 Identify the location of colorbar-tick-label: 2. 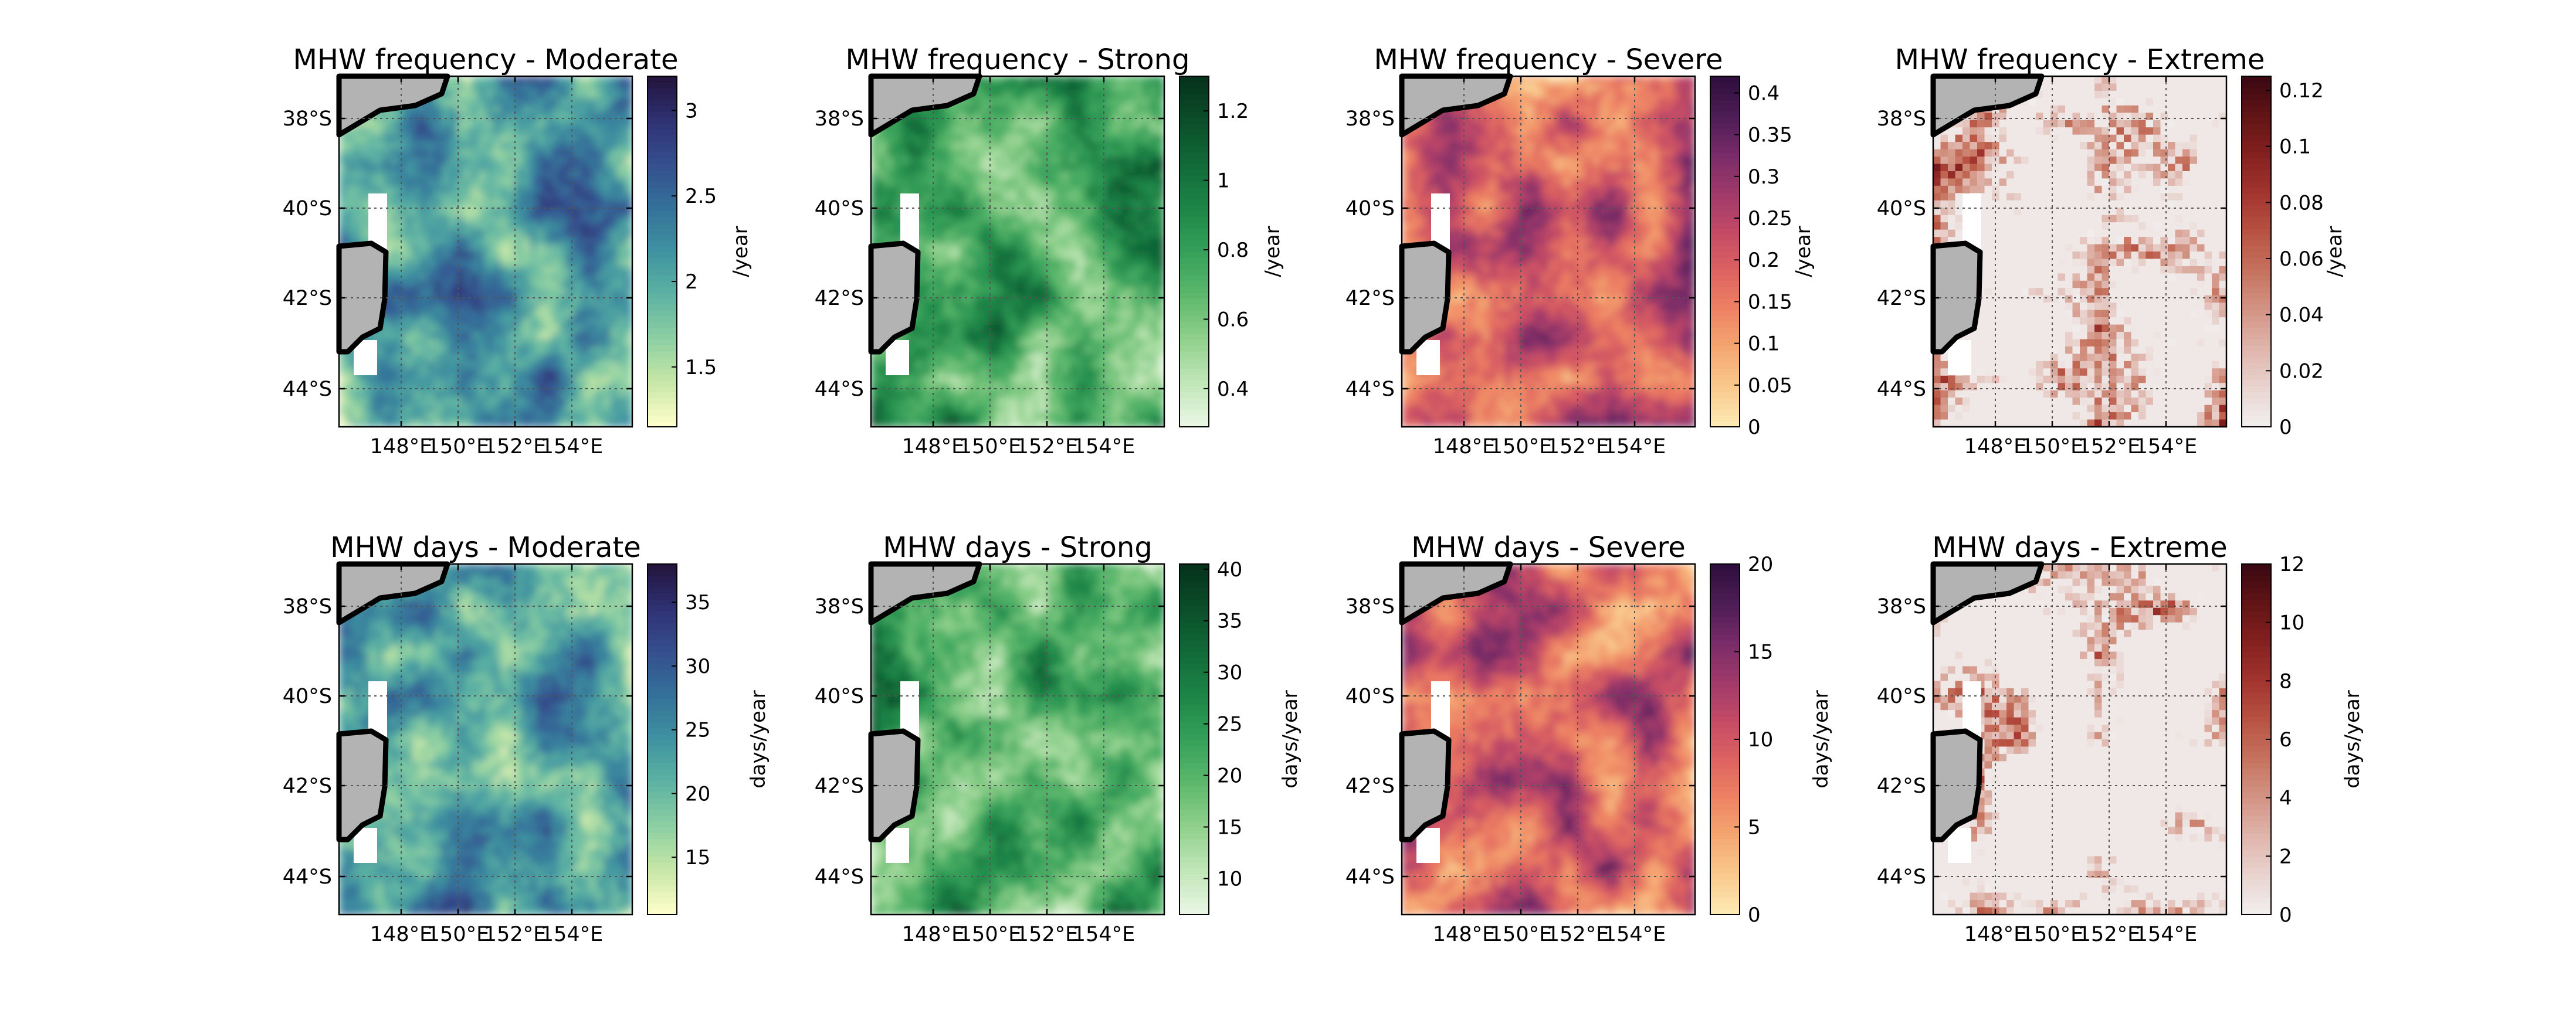
(691, 282).